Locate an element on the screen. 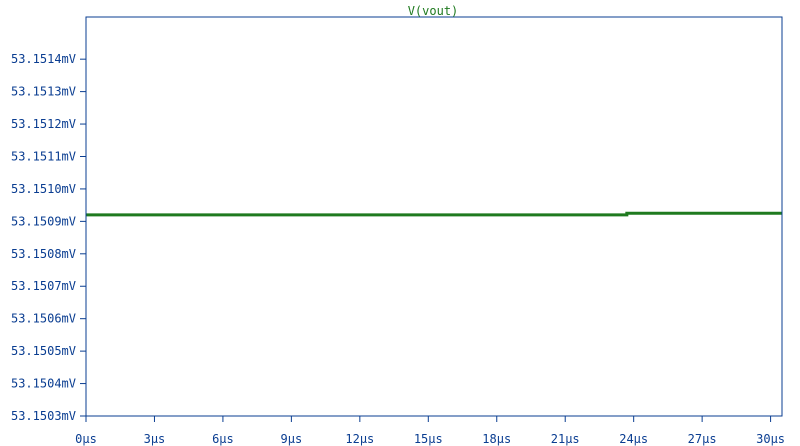  y-tick-label: 53.1504mV is located at coordinates (43, 384).